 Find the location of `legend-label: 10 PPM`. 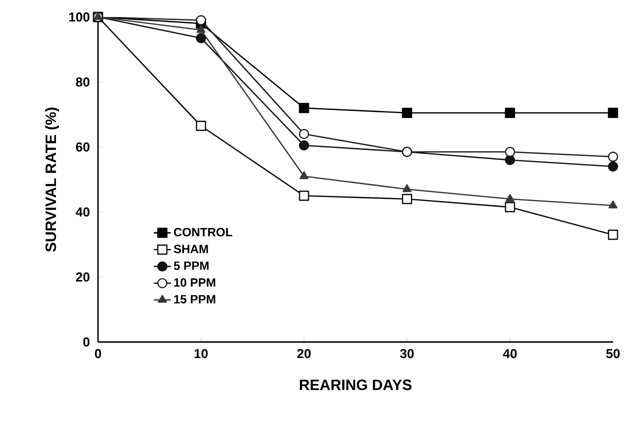

legend-label: 10 PPM is located at coordinates (195, 282).